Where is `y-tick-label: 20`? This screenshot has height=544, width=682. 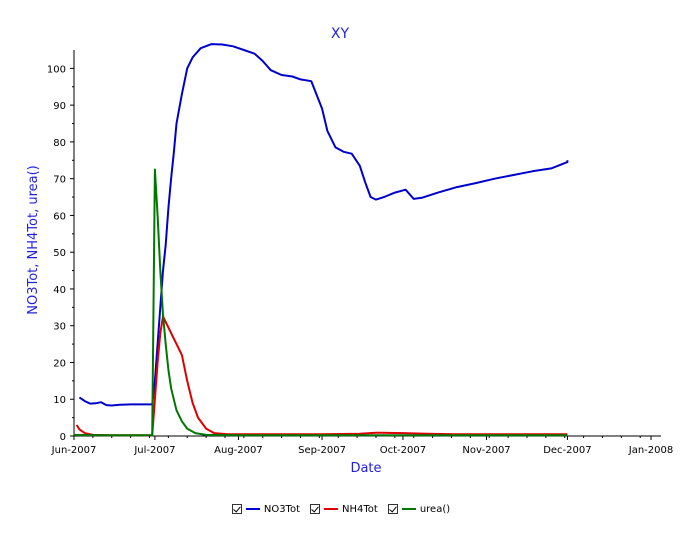
y-tick-label: 20 is located at coordinates (59, 363).